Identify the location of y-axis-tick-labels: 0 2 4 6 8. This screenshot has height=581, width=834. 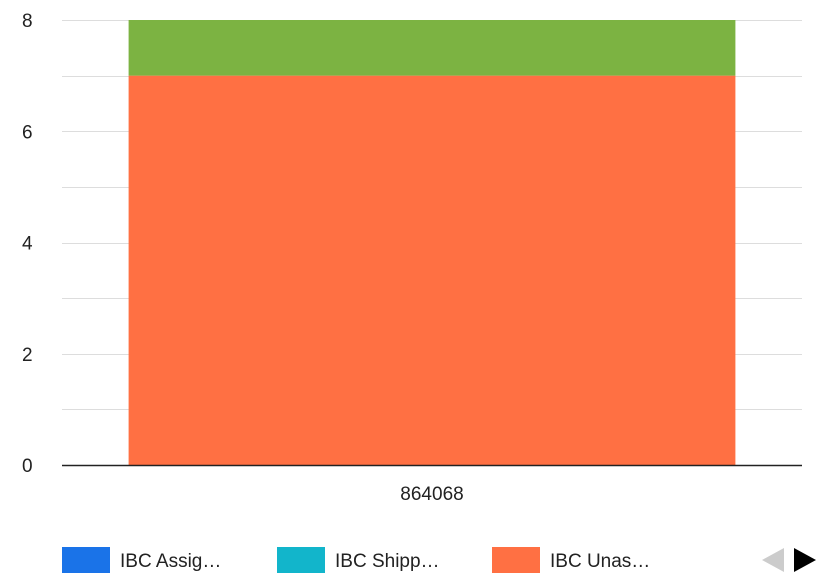
(27, 244).